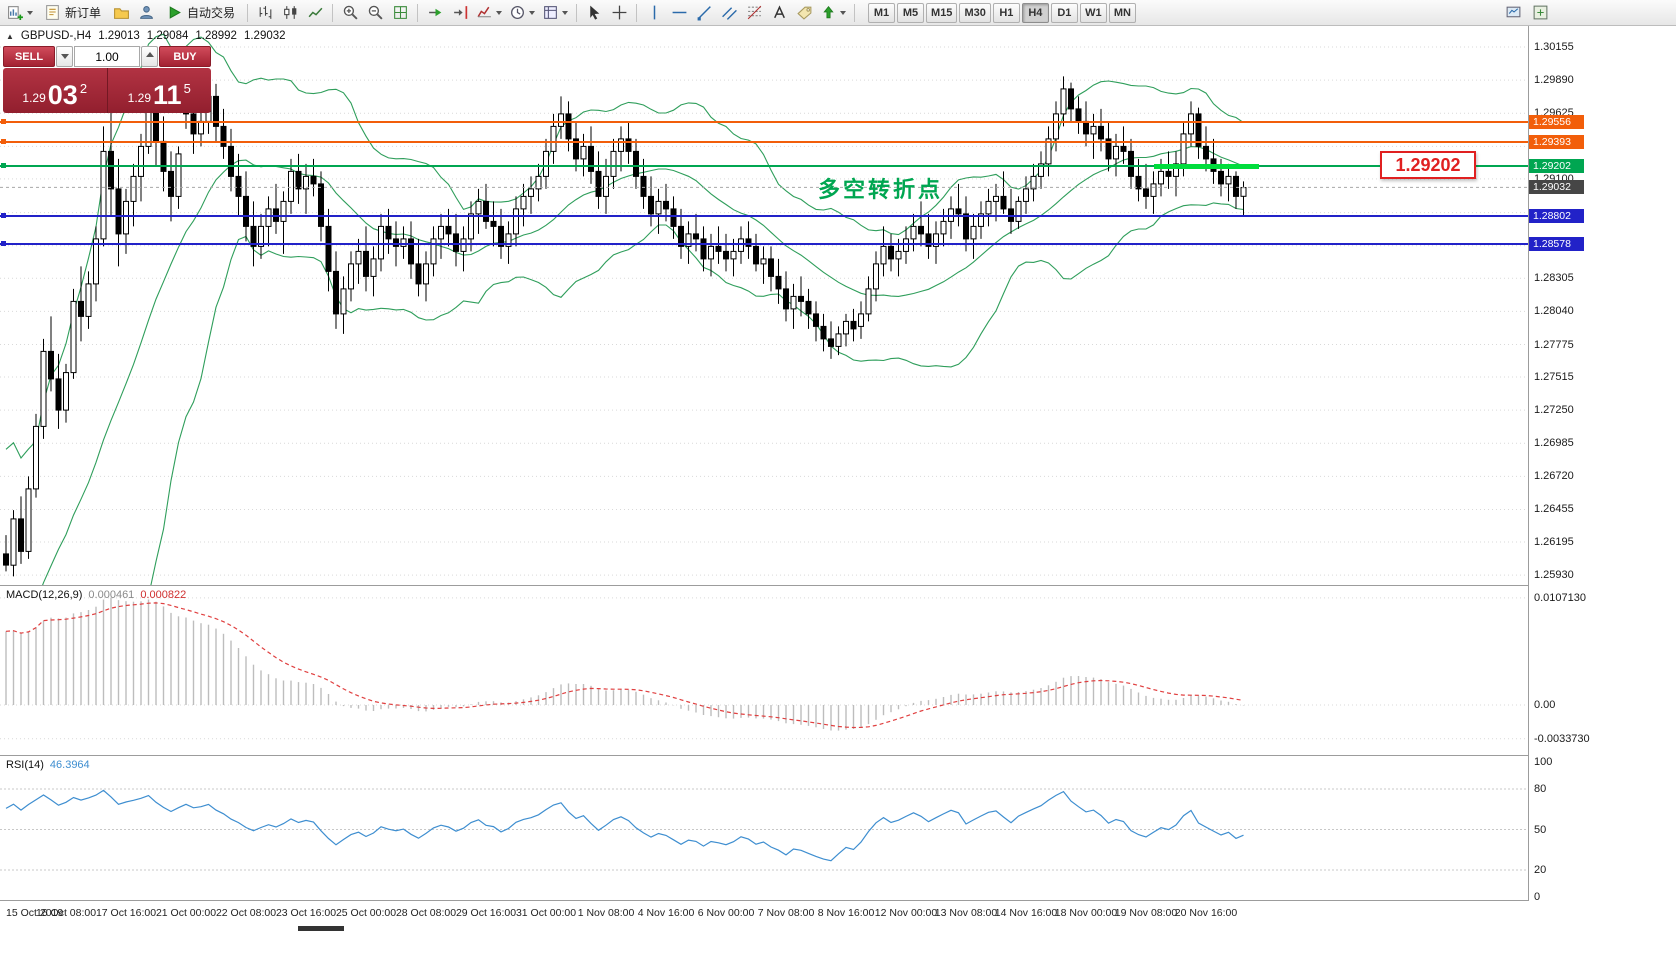  I want to click on chart-candles-icon, so click(289, 12).